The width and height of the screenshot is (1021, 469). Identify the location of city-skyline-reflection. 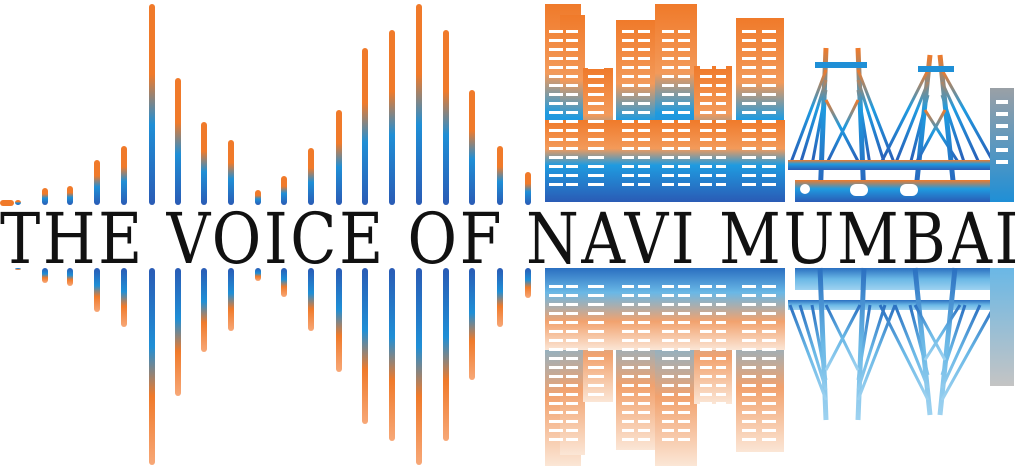
(665, 367).